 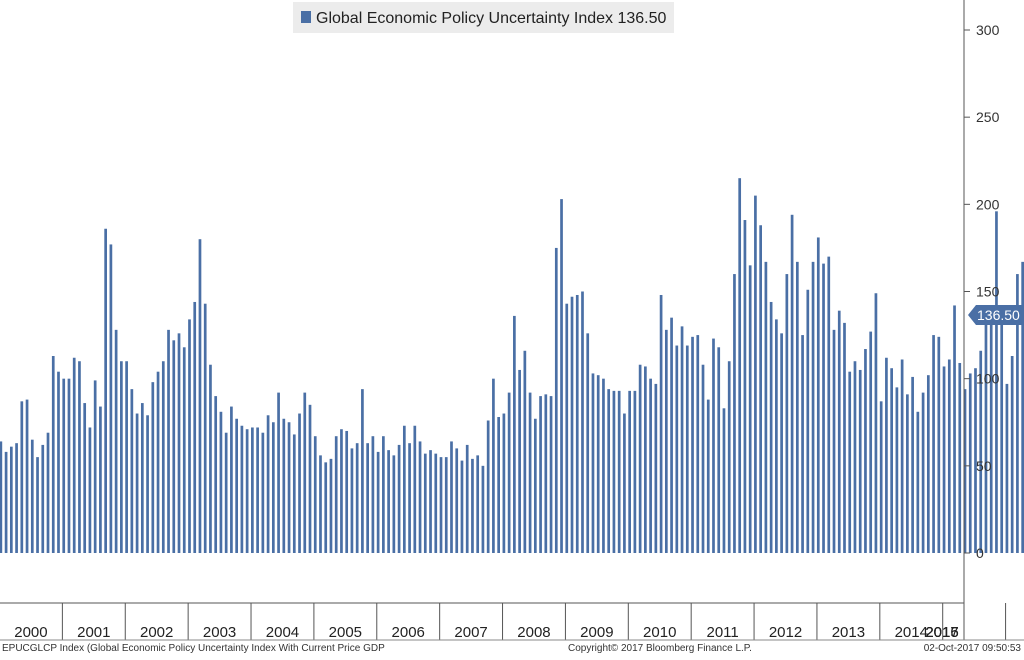 What do you see at coordinates (470, 632) in the screenshot?
I see `x-tick-label: 2007` at bounding box center [470, 632].